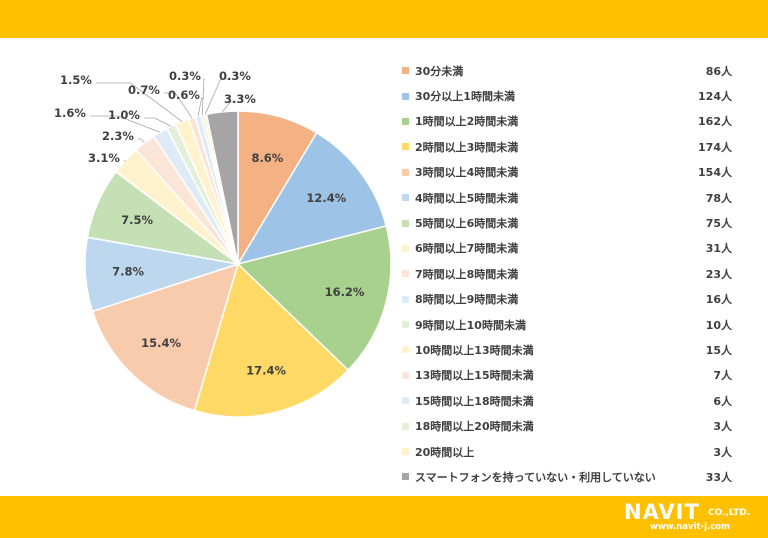  Describe the element at coordinates (715, 97) in the screenshot. I see `legend-count: 124人` at that location.